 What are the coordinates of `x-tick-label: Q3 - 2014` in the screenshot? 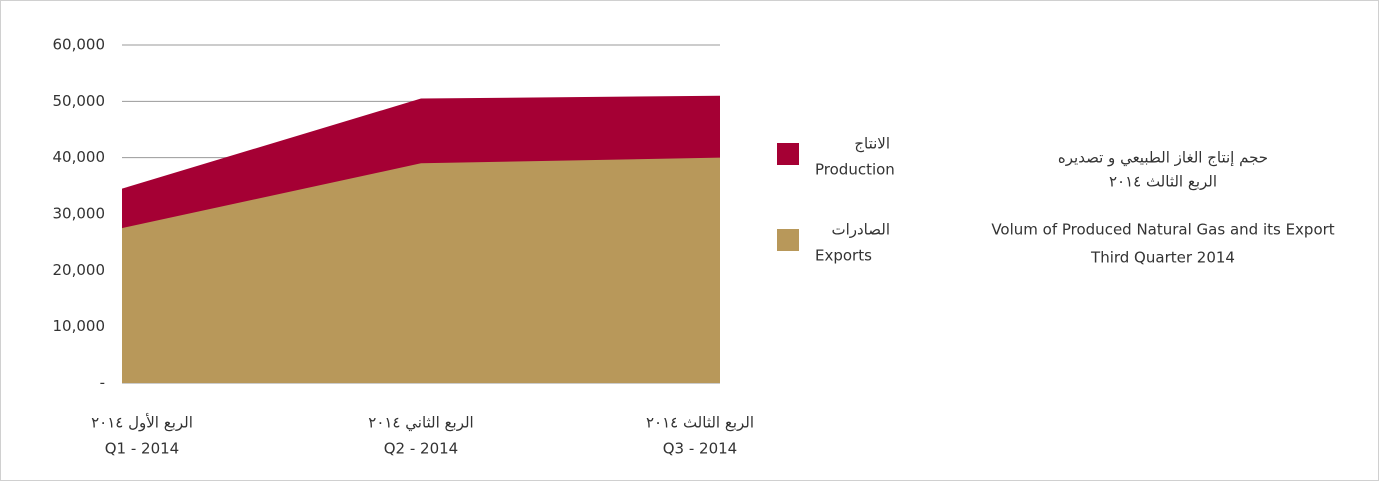 It's located at (700, 449).